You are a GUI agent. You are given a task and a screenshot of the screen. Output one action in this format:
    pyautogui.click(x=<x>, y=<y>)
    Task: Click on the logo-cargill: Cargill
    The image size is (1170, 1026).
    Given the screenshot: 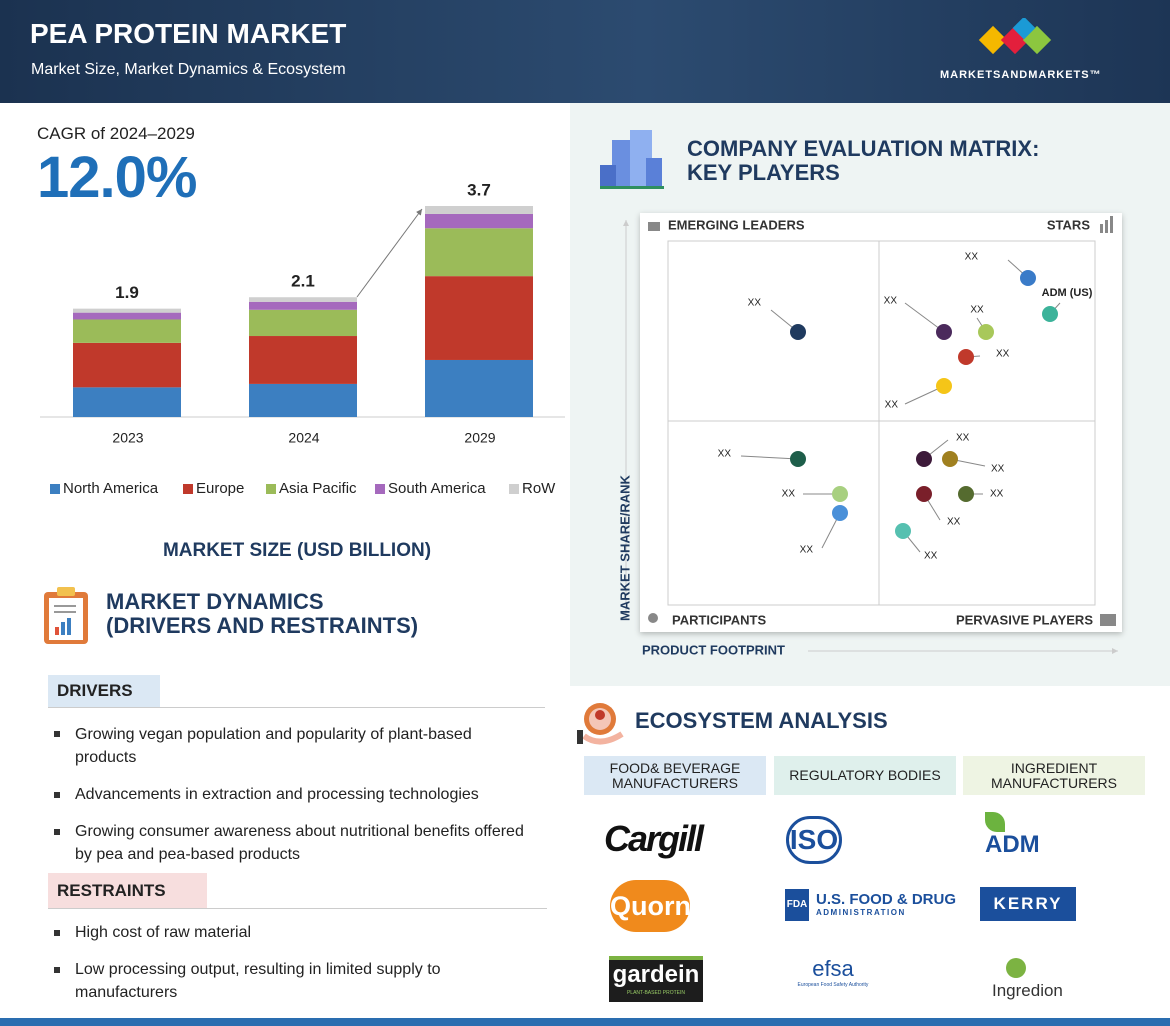 What is the action you would take?
    pyautogui.click(x=654, y=838)
    